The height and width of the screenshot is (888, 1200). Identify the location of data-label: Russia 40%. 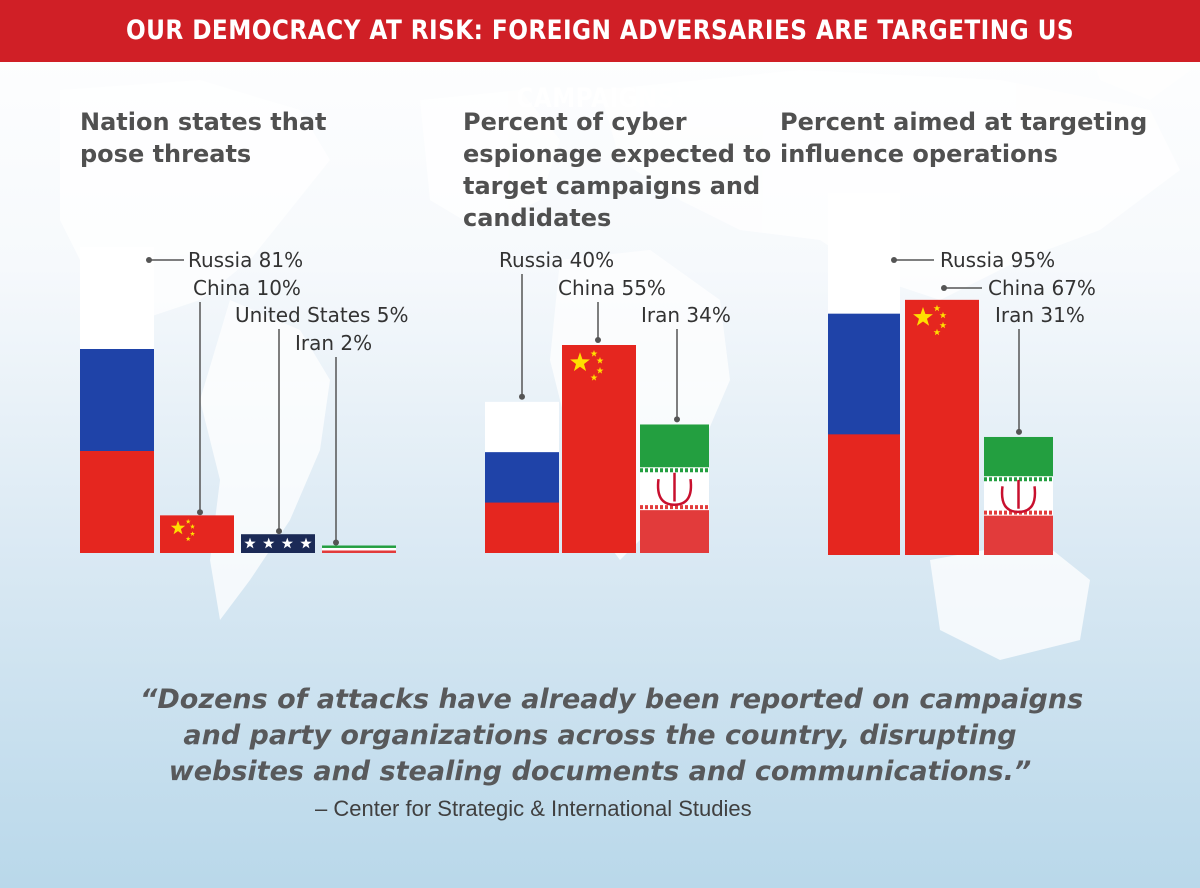
(556, 260).